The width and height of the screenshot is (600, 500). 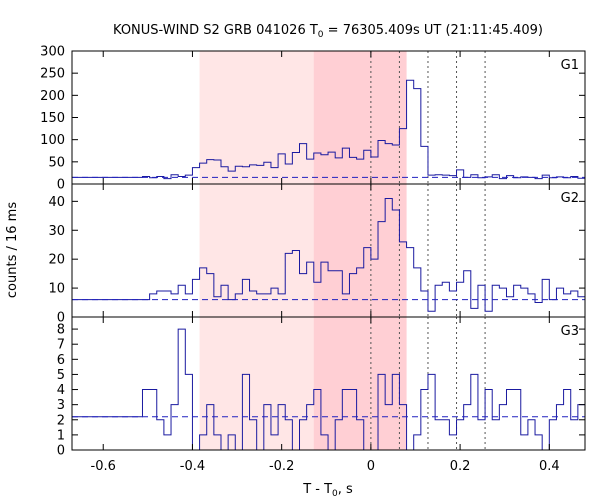 What do you see at coordinates (335, 494) in the screenshot?
I see `xlabel-subscript: 0` at bounding box center [335, 494].